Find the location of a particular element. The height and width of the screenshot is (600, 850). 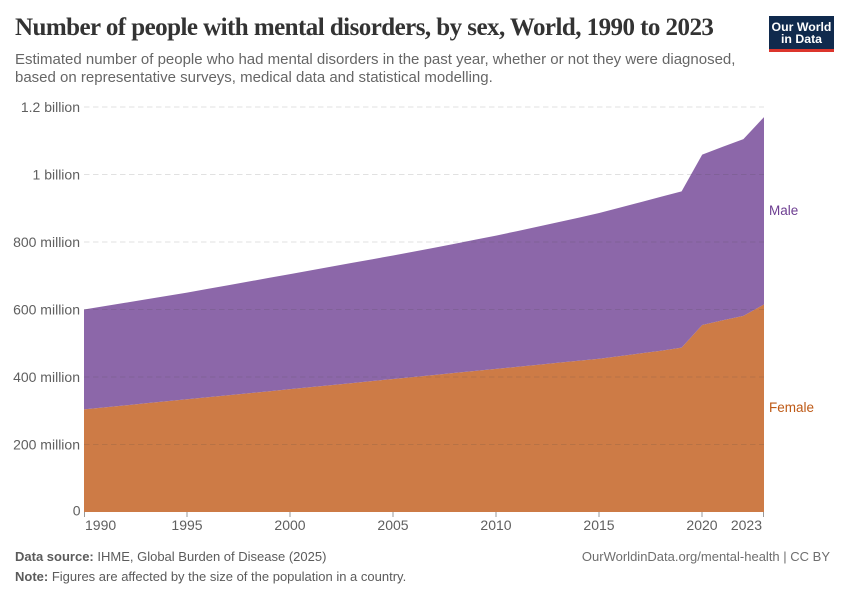

svg-text: 400 million is located at coordinates (46, 377).